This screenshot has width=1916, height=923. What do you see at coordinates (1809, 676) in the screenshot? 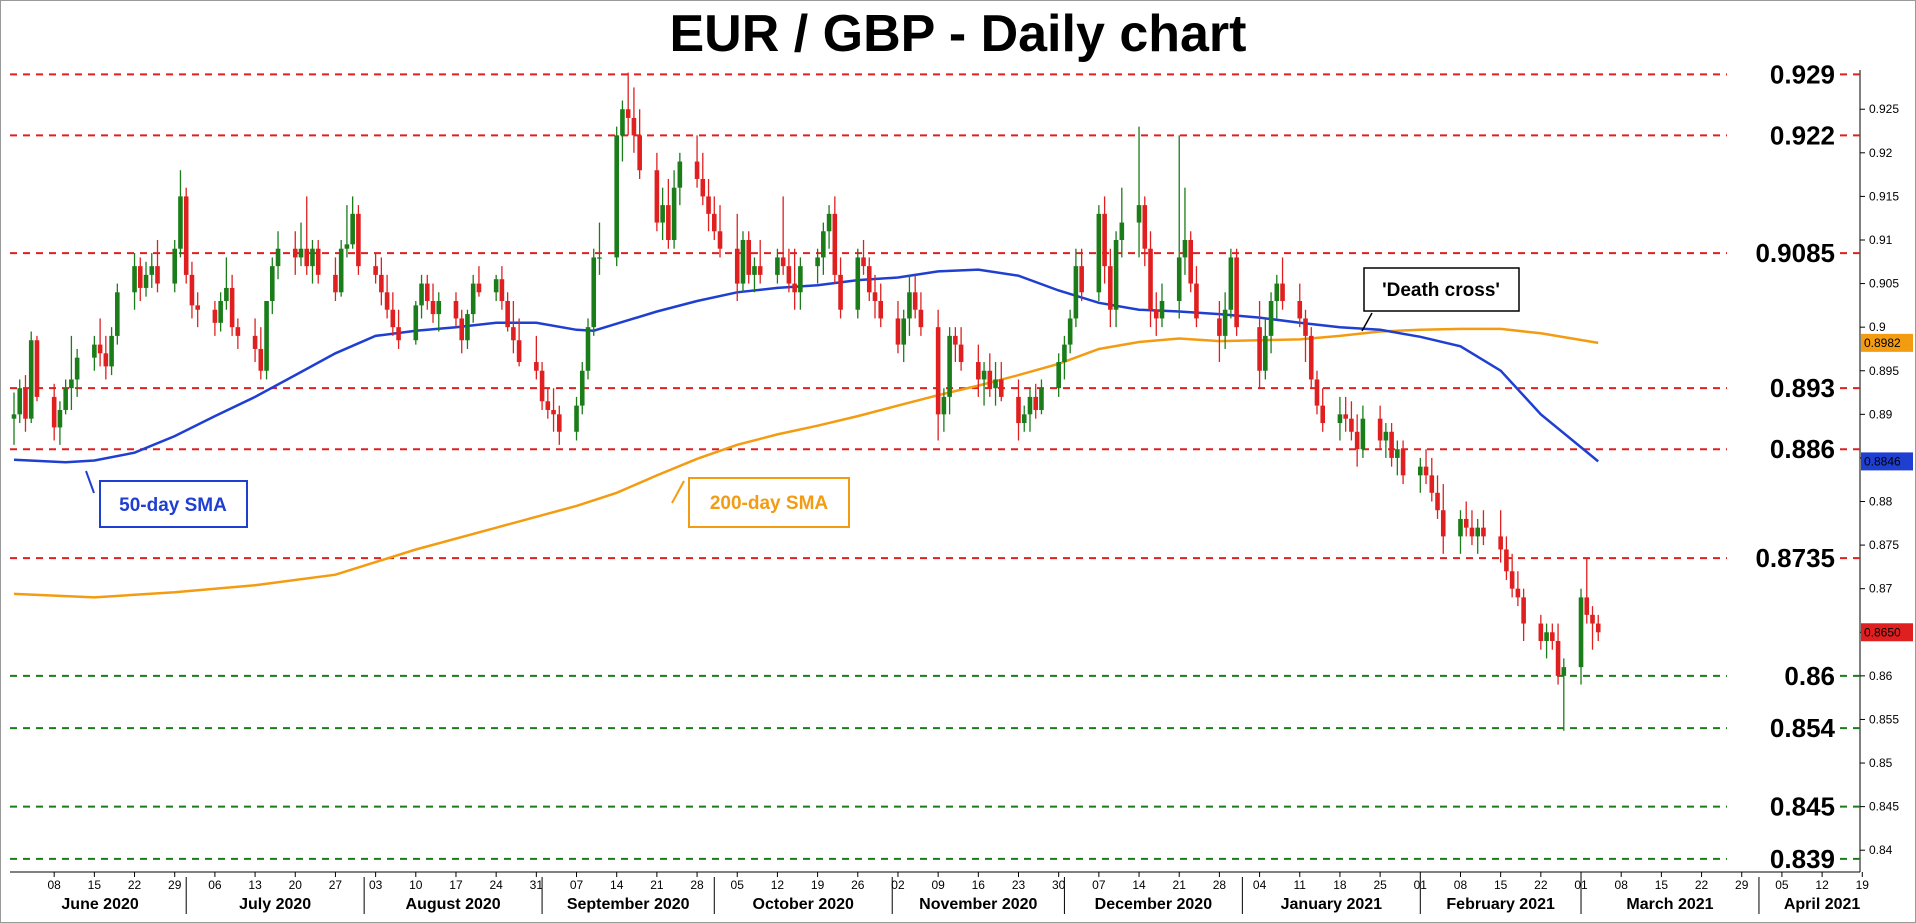
I see `support-level-label: 0.86` at bounding box center [1809, 676].